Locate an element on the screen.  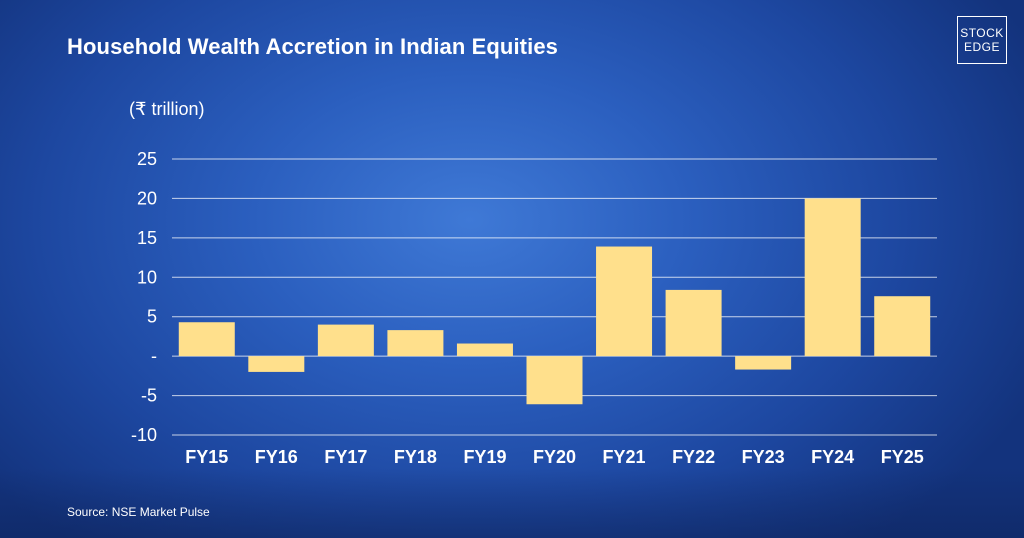
bar-fy20 is located at coordinates (554, 380).